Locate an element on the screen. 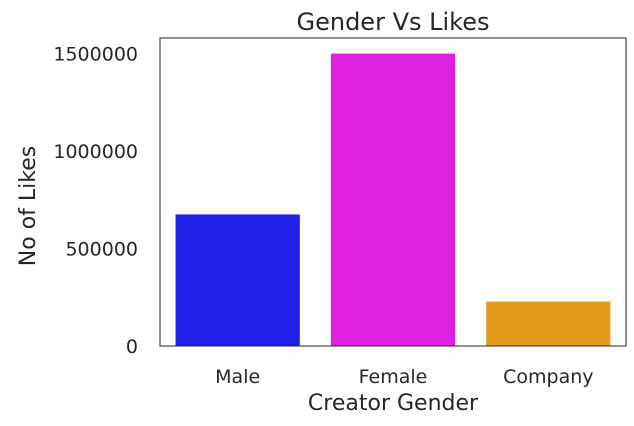 Image resolution: width=634 pixels, height=426 pixels. y-ticks-group: 0 500000 1000000 1500000 is located at coordinates (95, 201).